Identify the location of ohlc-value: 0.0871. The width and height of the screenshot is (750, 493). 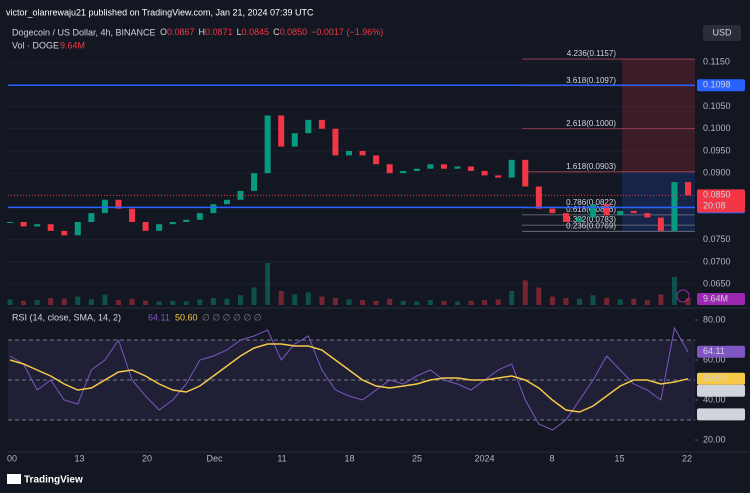
(219, 32).